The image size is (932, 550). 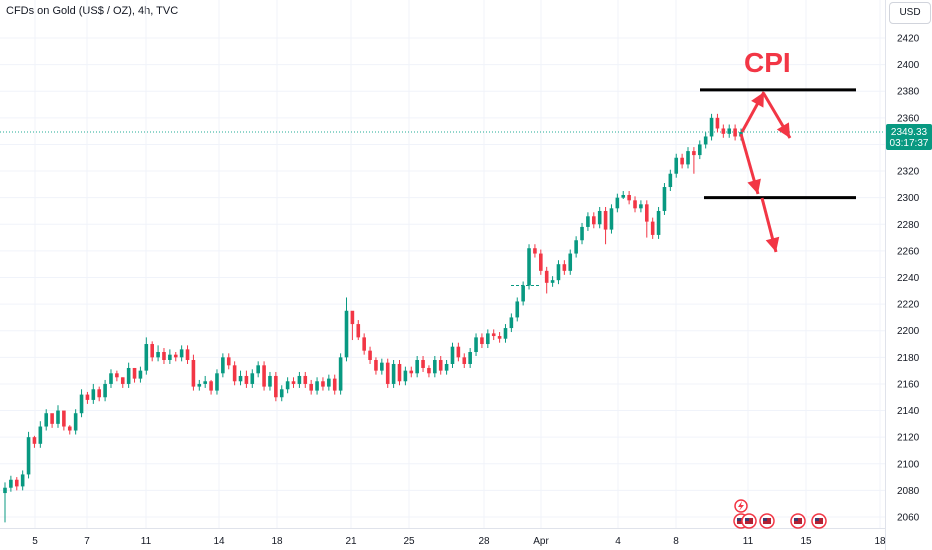 What do you see at coordinates (908, 518) in the screenshot?
I see `y-tick-label: 2060` at bounding box center [908, 518].